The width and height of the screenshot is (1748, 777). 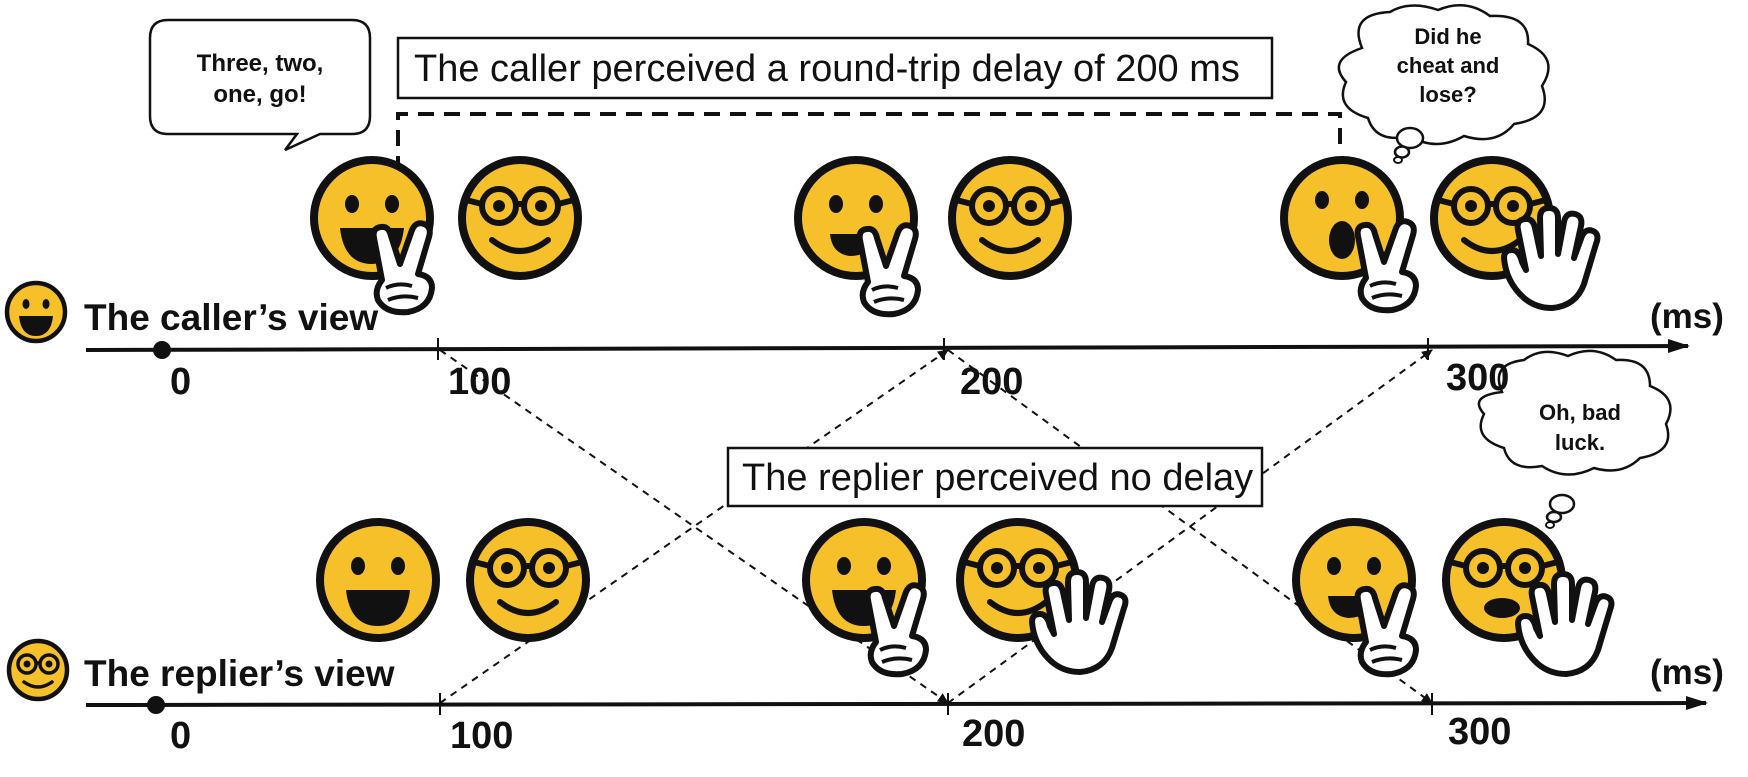 What do you see at coordinates (36, 312) in the screenshot?
I see `caller-mini-face-icon` at bounding box center [36, 312].